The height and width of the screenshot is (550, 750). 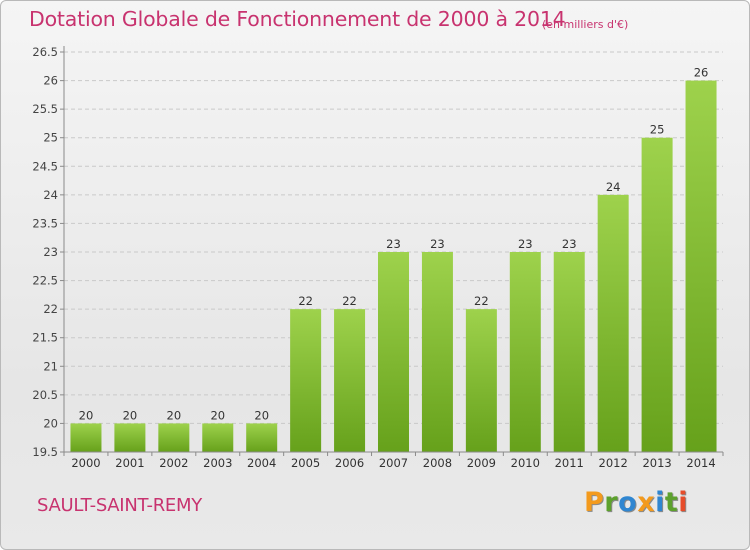 I want to click on x-tick-label: 2003, so click(x=217, y=463).